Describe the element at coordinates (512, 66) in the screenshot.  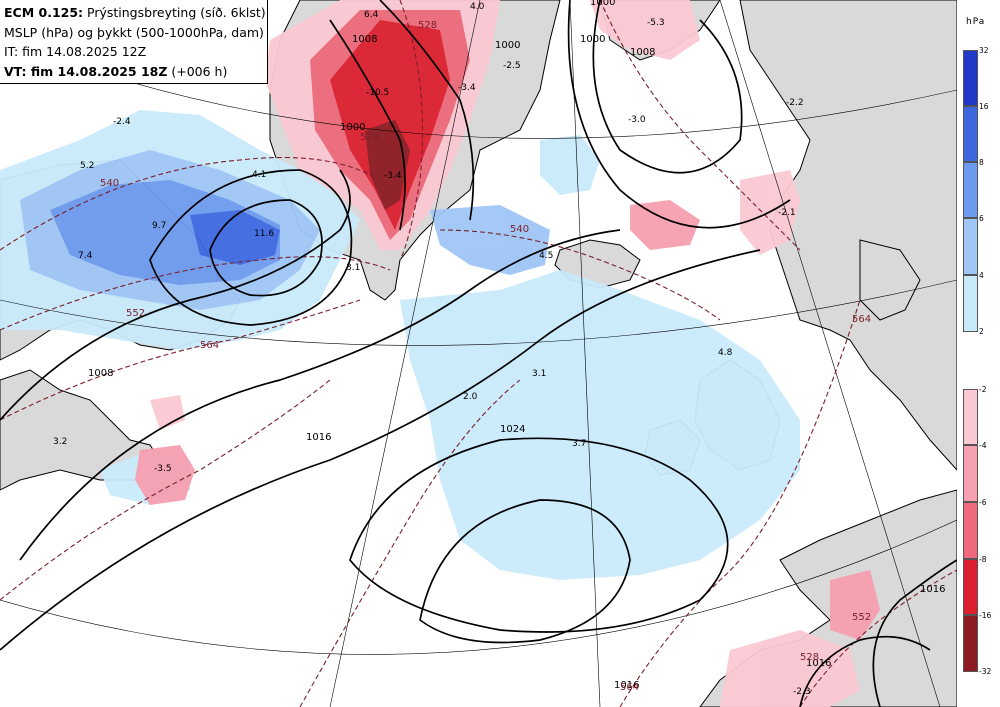
I see `value-label: -2.5` at that location.